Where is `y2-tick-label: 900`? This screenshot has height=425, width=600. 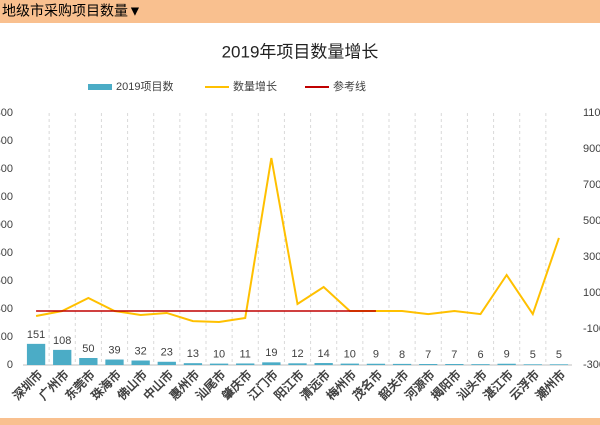 y2-tick-label: 900 is located at coordinates (591, 149).